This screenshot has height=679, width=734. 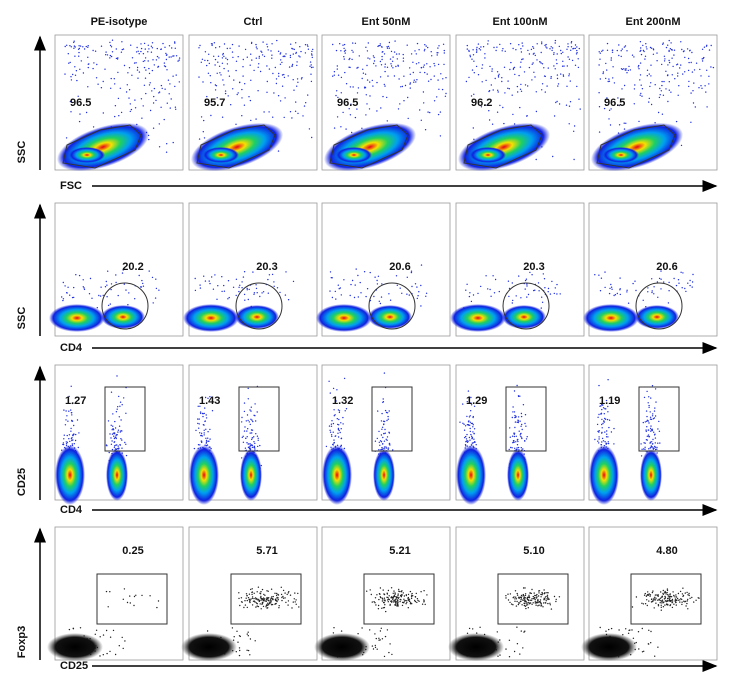 What do you see at coordinates (650, 269) in the screenshot?
I see `plot-panel: 20.6` at bounding box center [650, 269].